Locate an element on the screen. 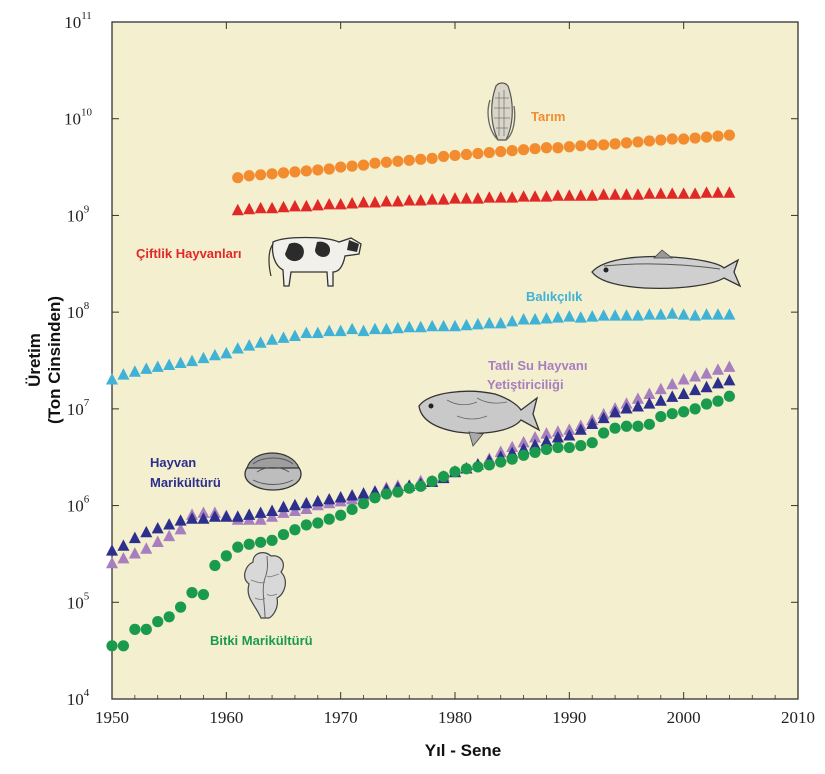  y-tick-label: 1011 is located at coordinates (78, 21).